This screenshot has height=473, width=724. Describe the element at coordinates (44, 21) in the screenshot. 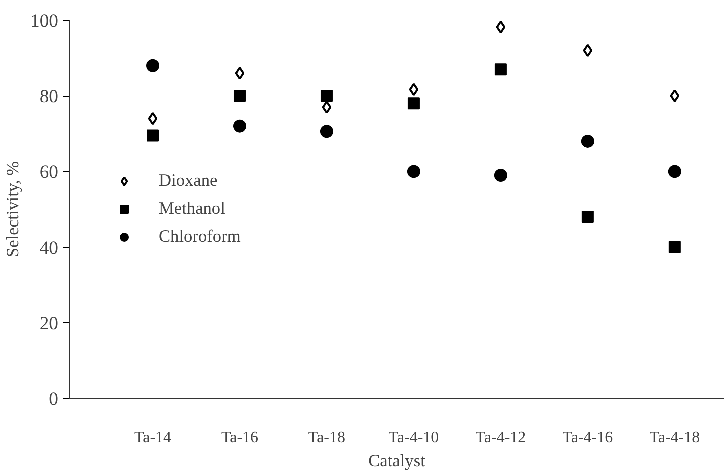

I see `y-tick-label: 100` at that location.